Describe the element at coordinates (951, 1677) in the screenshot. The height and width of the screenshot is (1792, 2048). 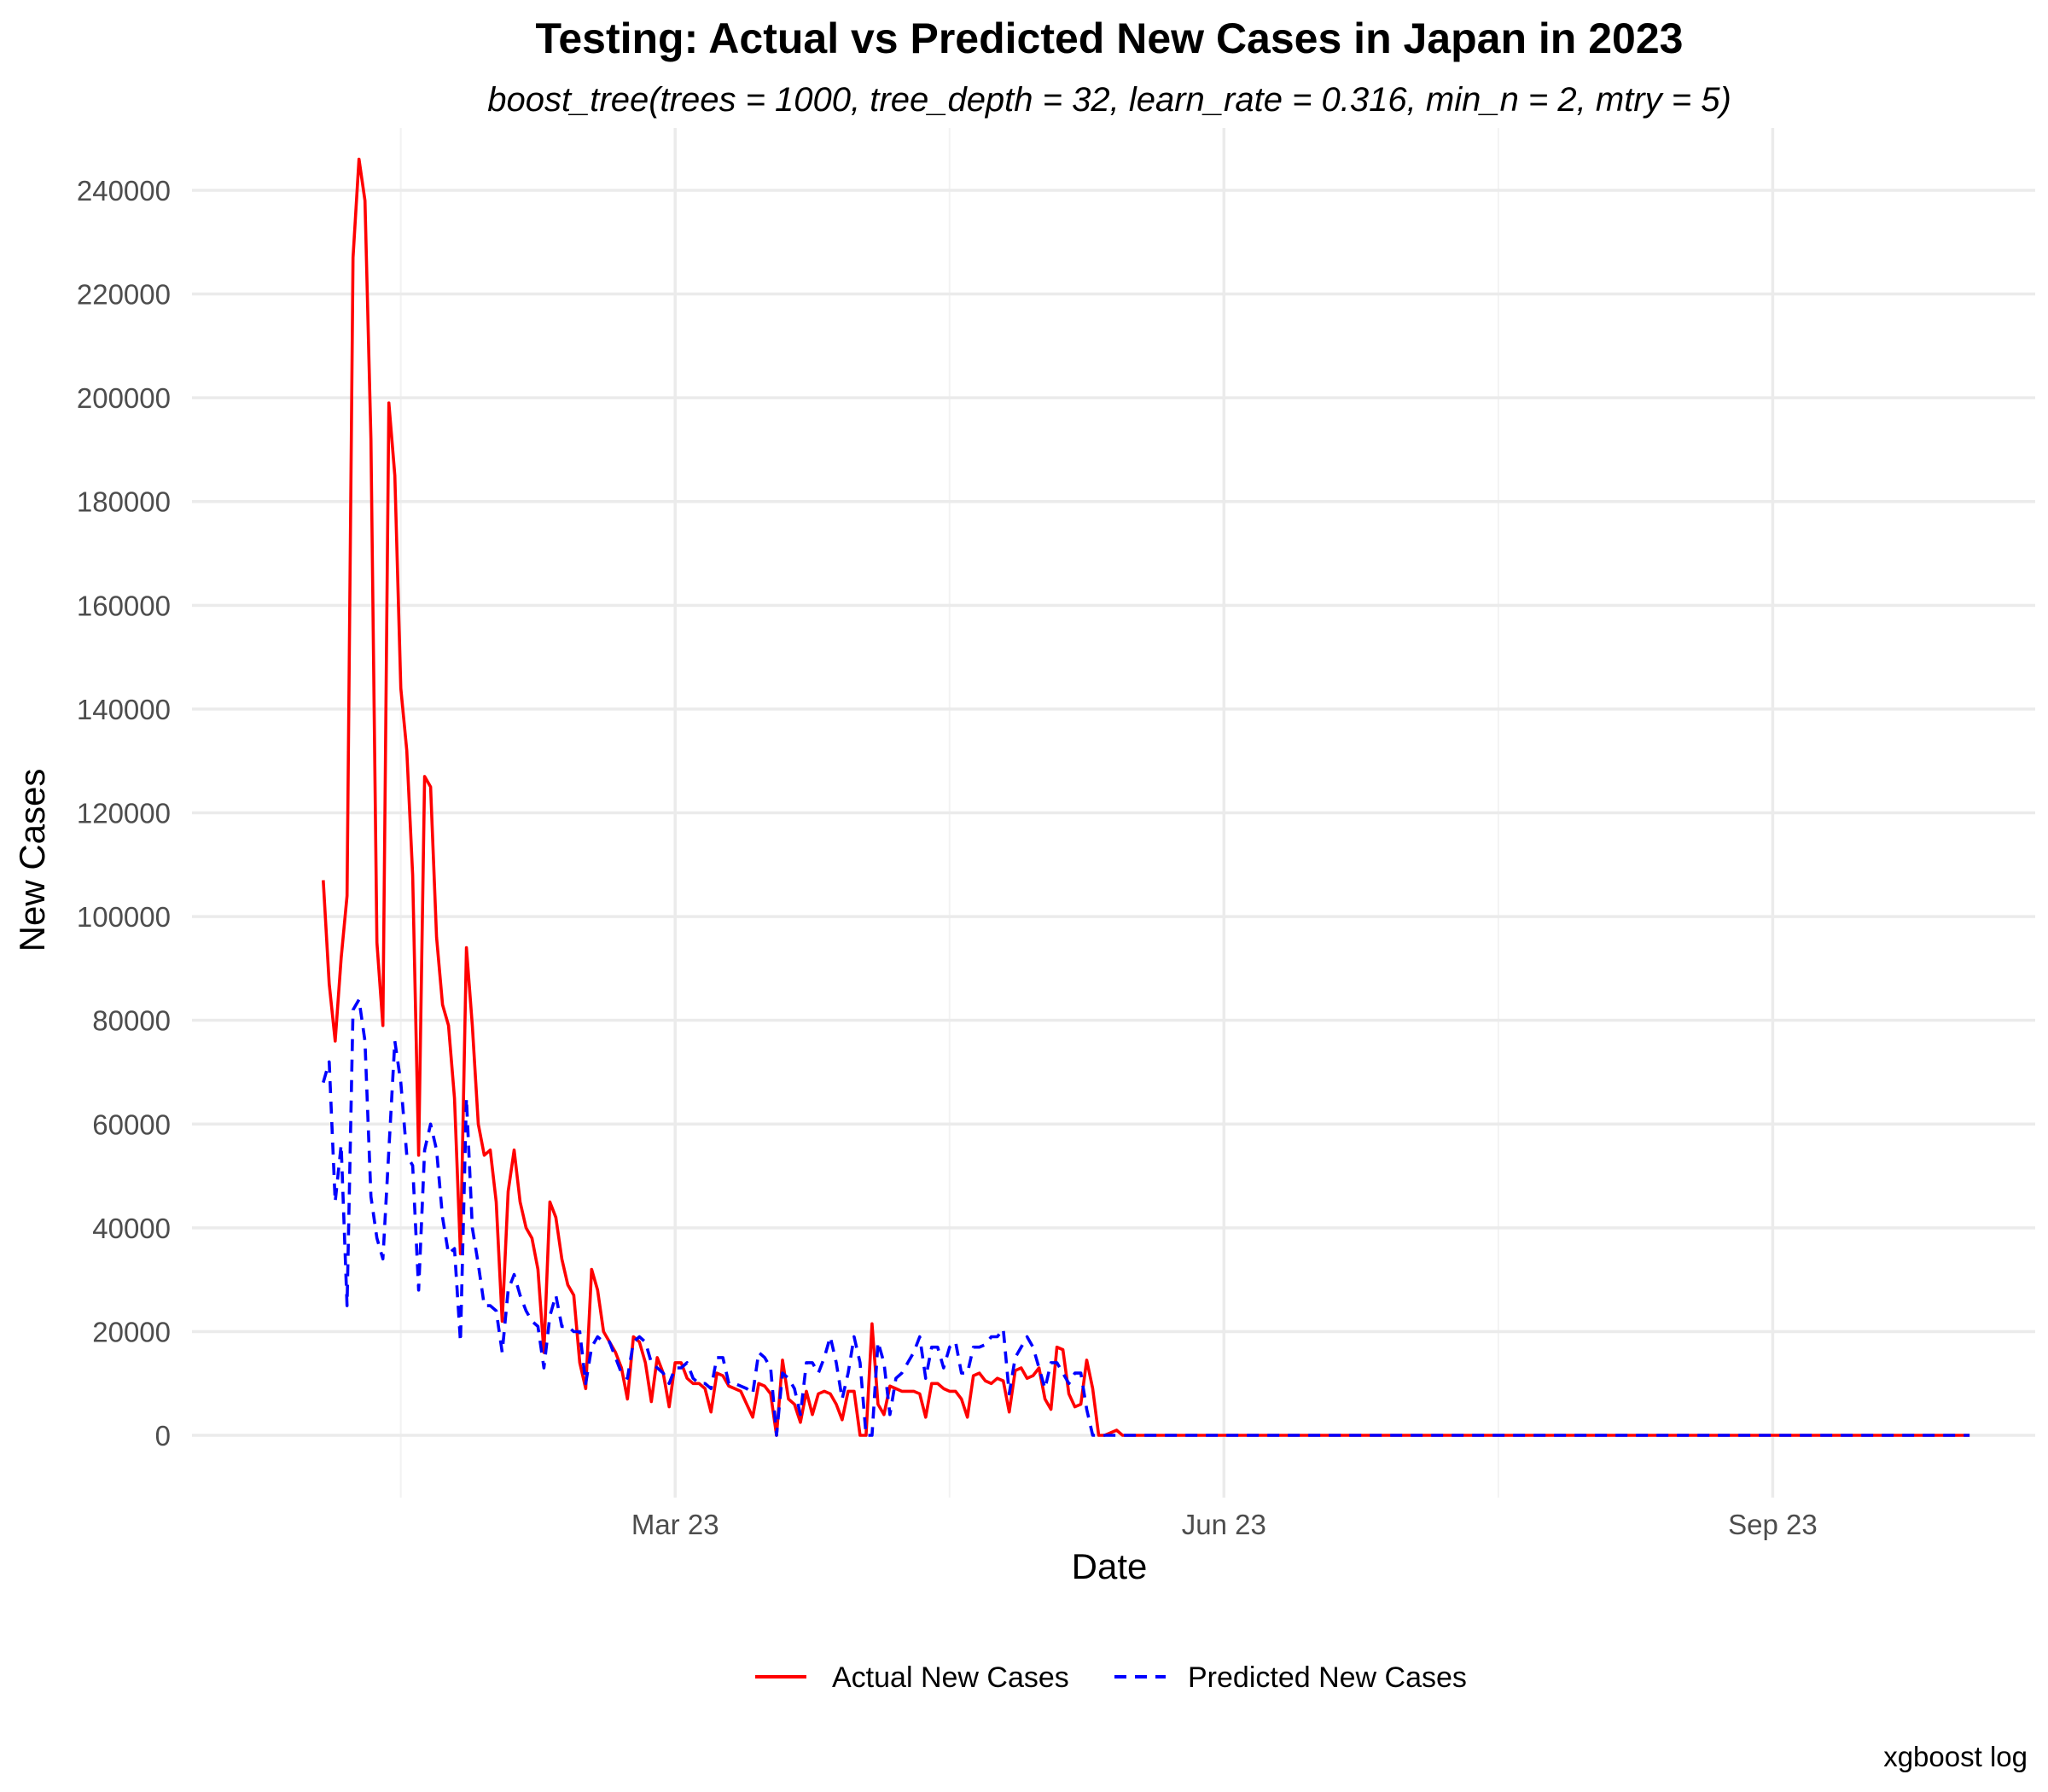
I see `legend-label-actual: Actual New Cases` at that location.